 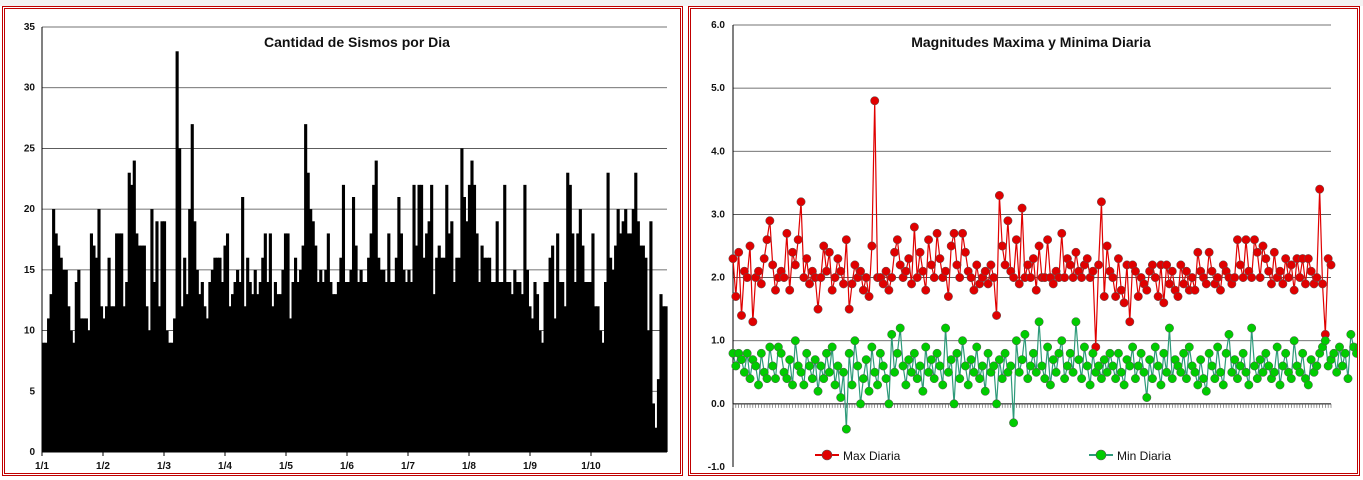 I want to click on x-tick-label: 1/5, so click(x=286, y=466).